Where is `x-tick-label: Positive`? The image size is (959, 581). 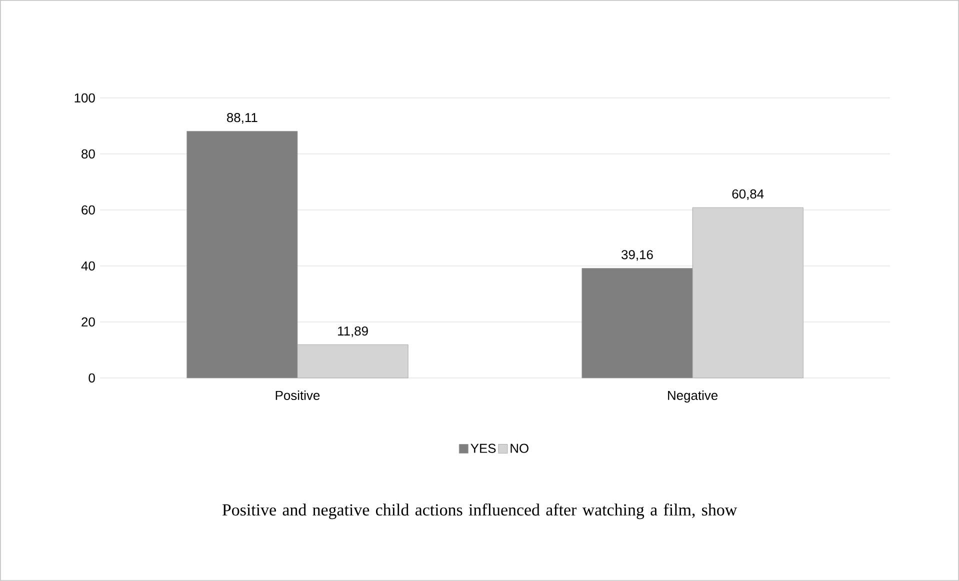 x-tick-label: Positive is located at coordinates (298, 395).